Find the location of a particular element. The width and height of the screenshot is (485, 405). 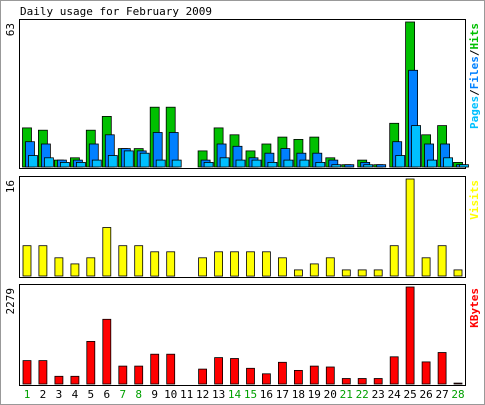

x-tick-label-10: 10 is located at coordinates (170, 394).